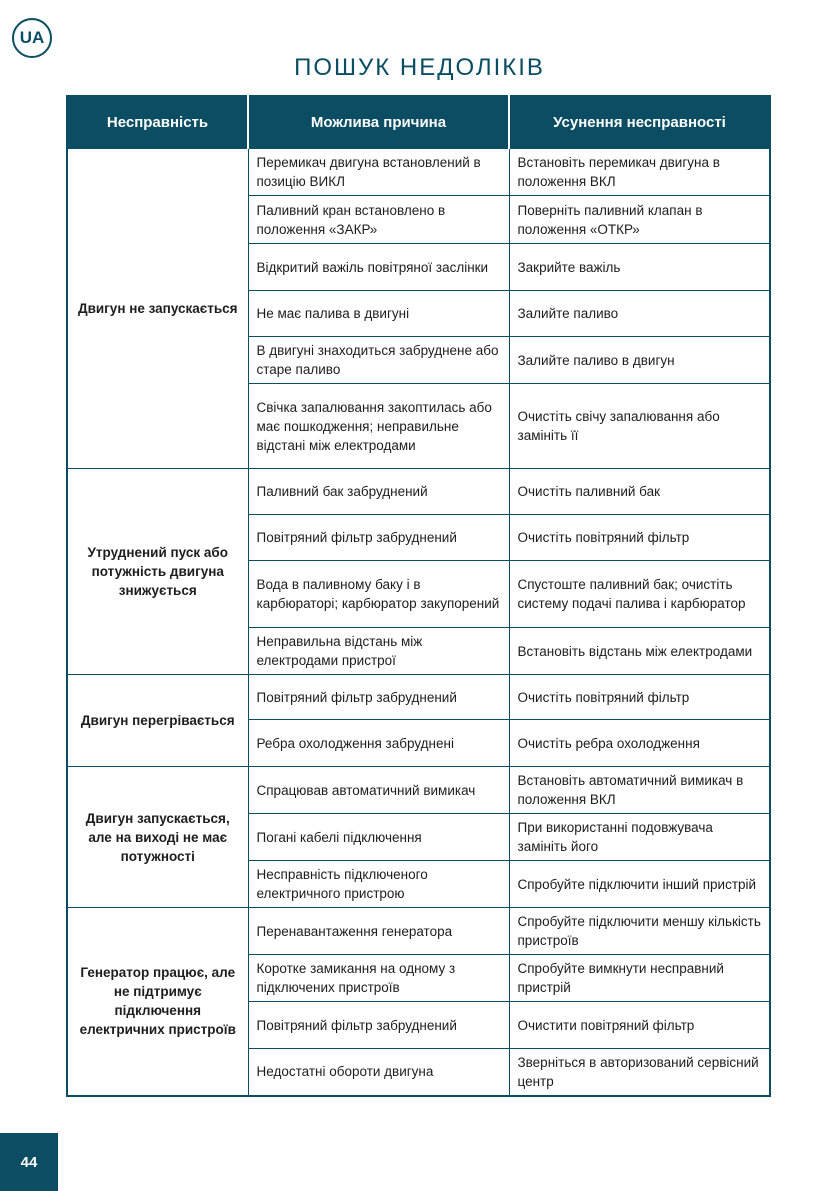 The height and width of the screenshot is (1191, 839). I want to click on fix-cell: Залийте паливо в двигун, so click(639, 360).